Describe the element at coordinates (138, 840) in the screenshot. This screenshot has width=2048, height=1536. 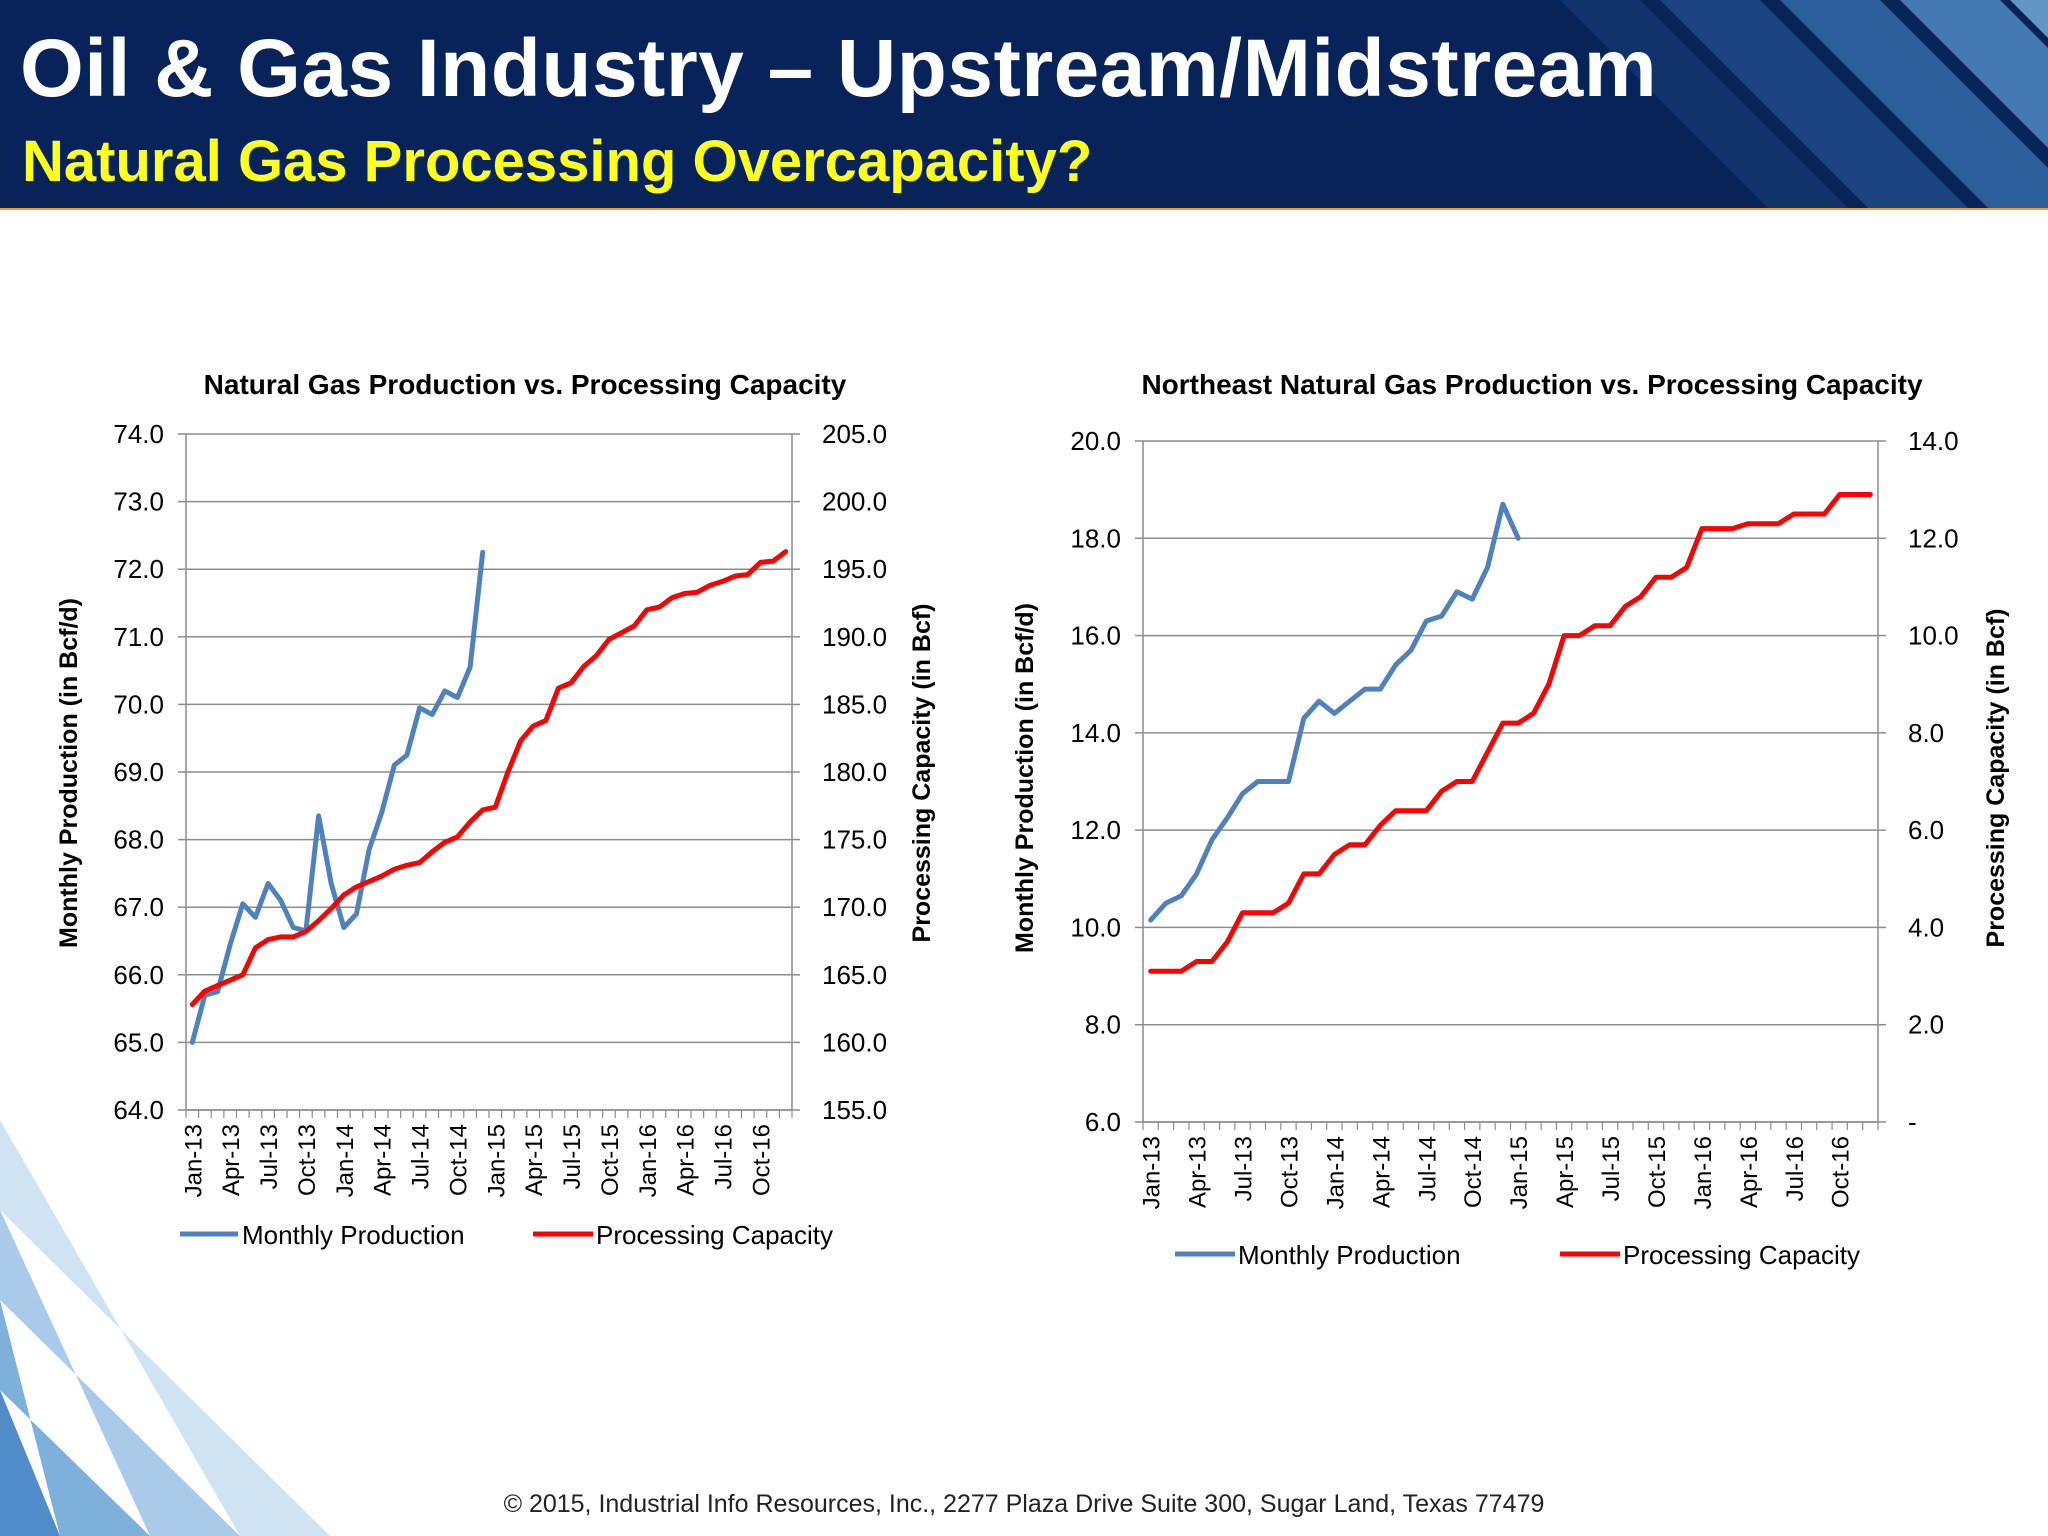
I see `y-tick-label: 68.0` at that location.